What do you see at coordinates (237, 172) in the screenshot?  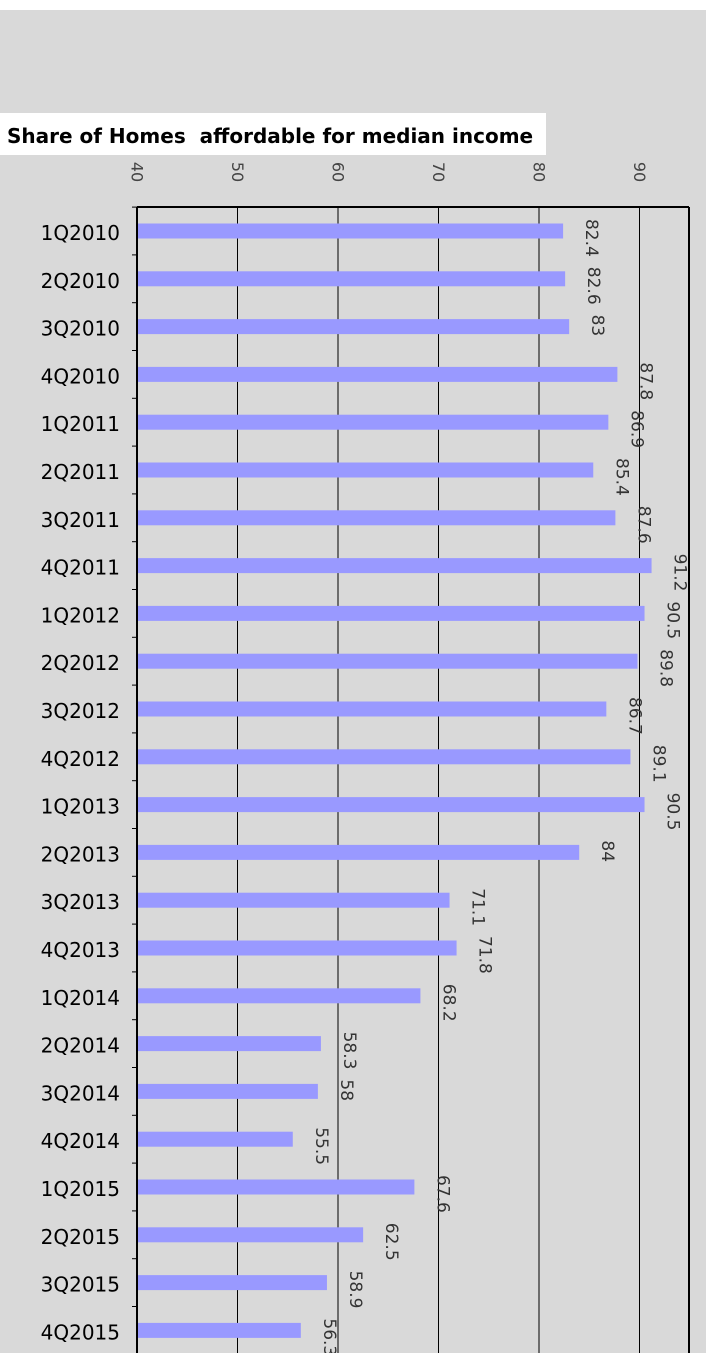 I see `x-tick-label: 50` at bounding box center [237, 172].